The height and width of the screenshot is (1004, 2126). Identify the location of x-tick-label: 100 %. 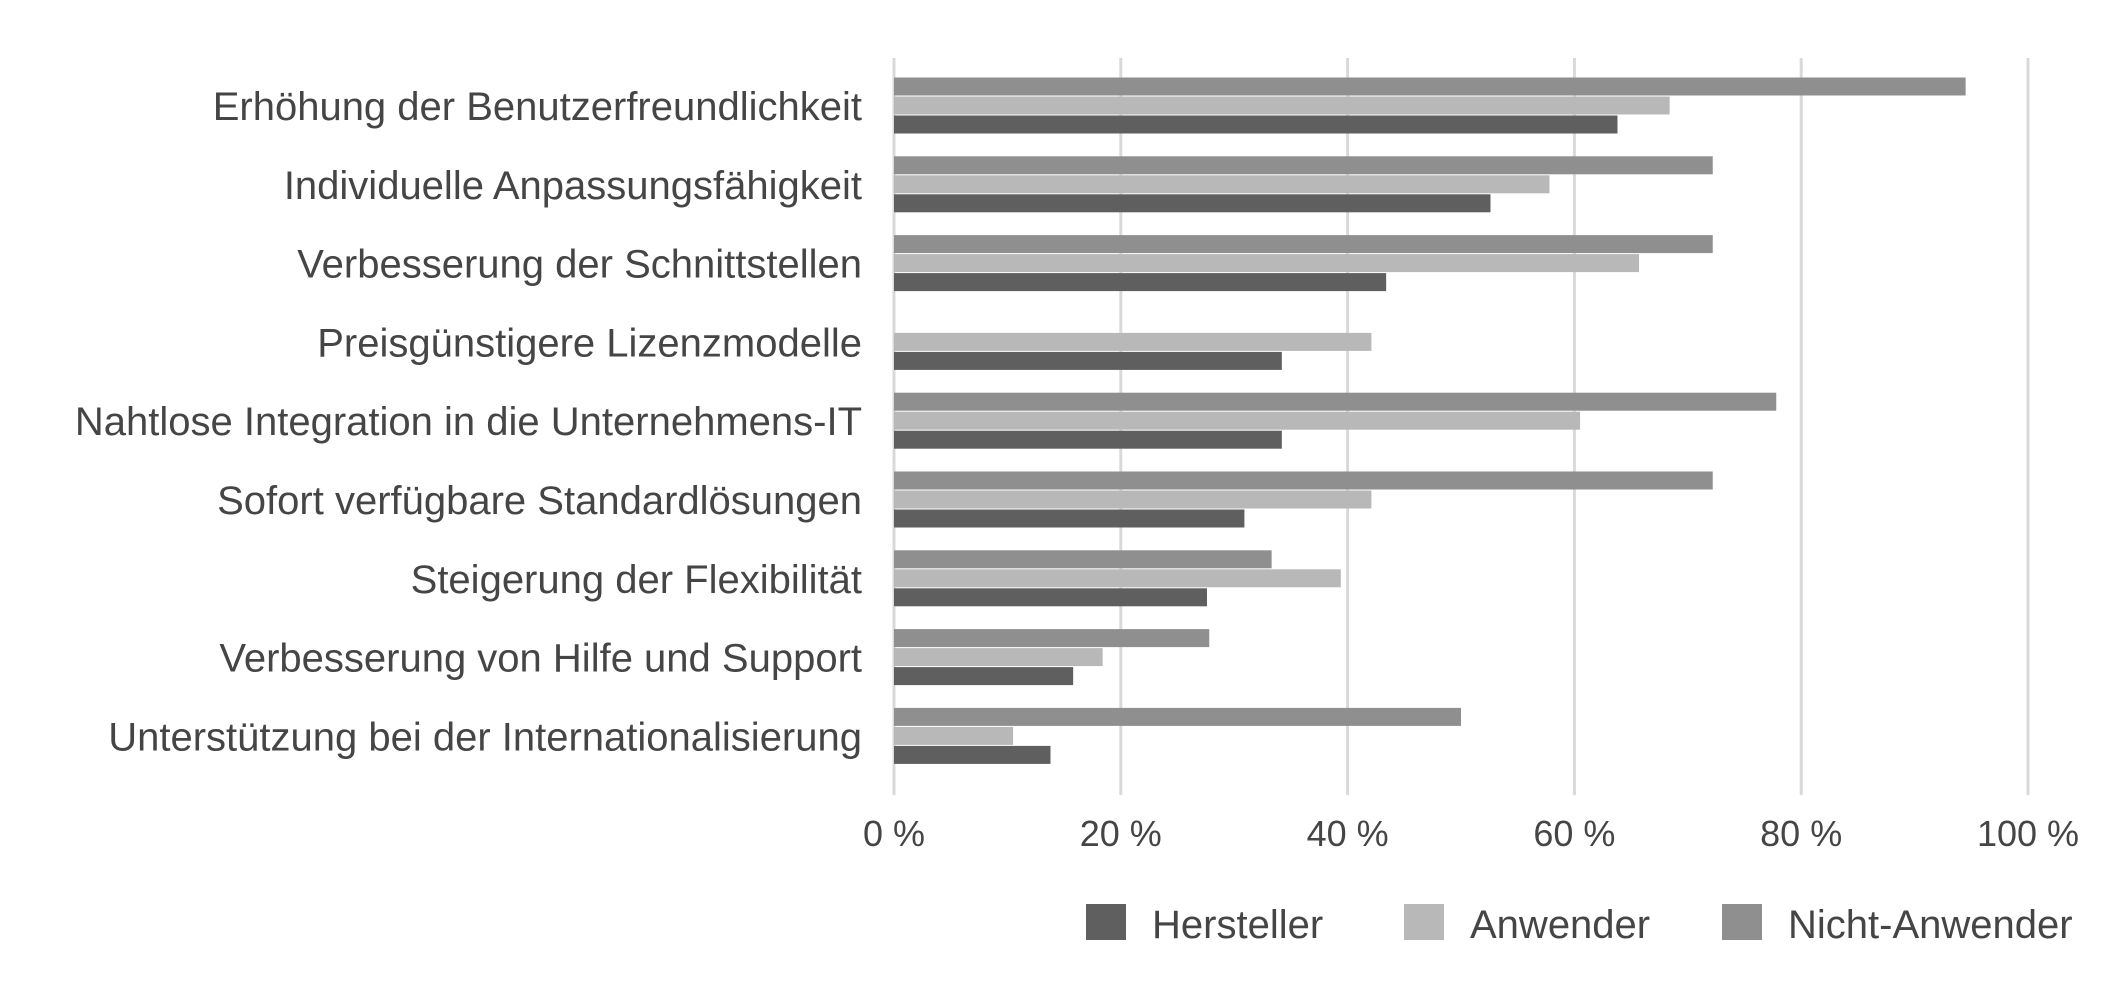
(2028, 833).